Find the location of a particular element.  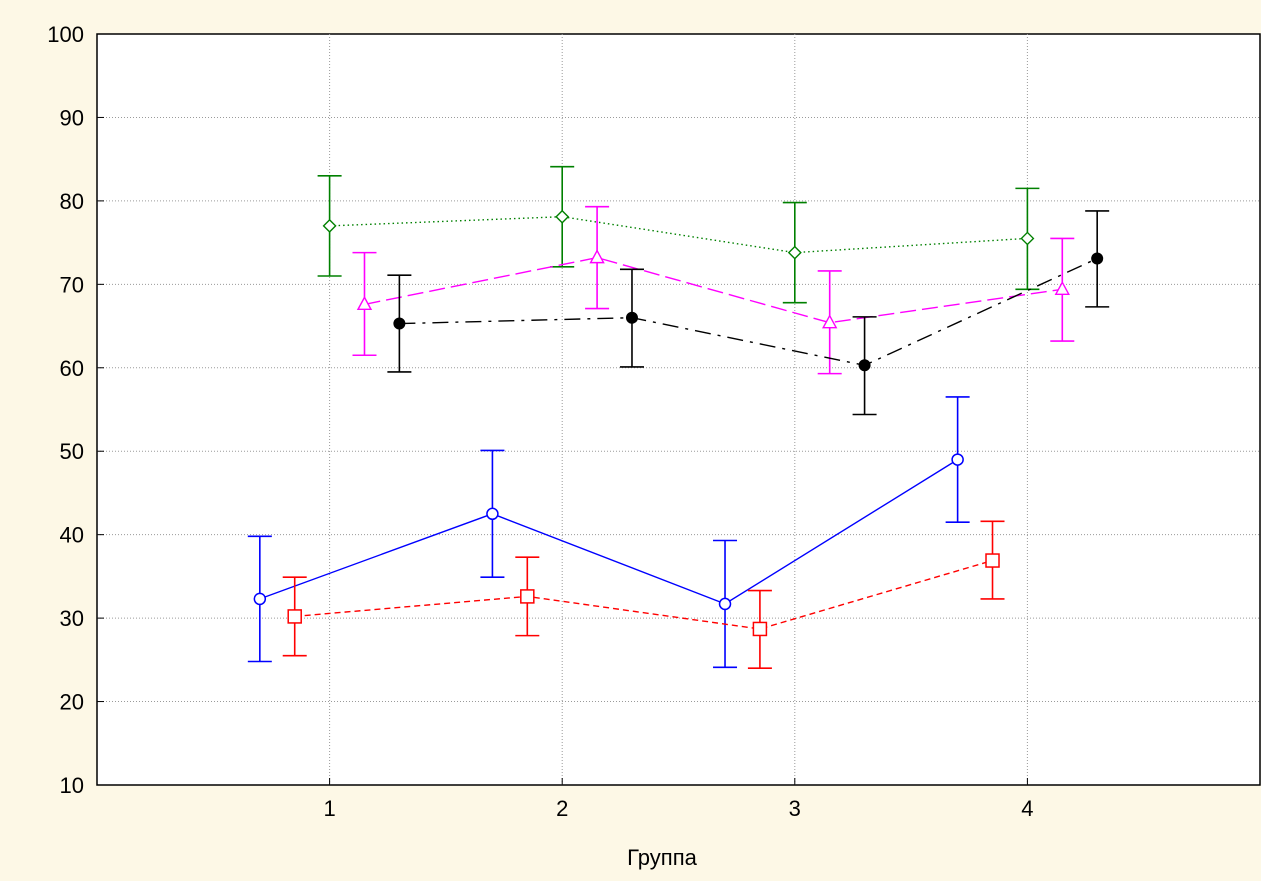

y-tick-label: 60 is located at coordinates (72, 368).